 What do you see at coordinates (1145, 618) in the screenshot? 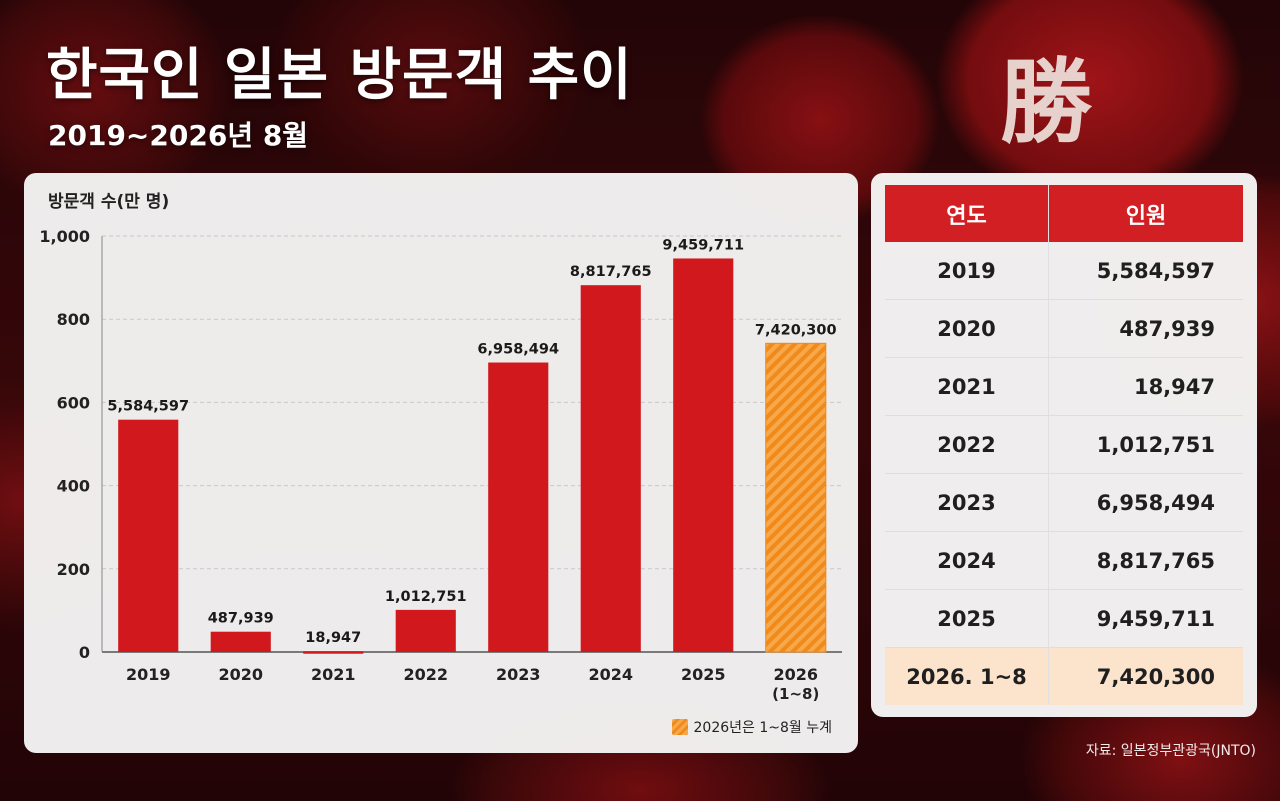
I see `row-count: 9,459,711` at bounding box center [1145, 618].